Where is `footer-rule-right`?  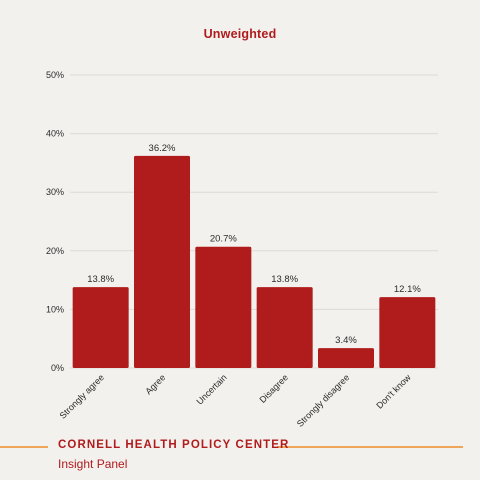
footer-rule-right is located at coordinates (370, 447).